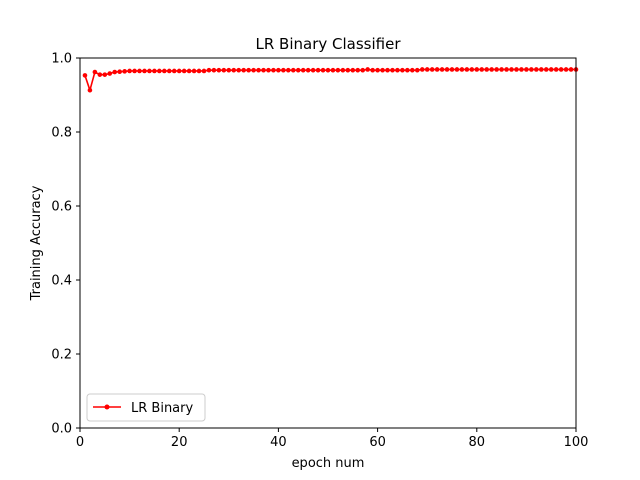 This screenshot has width=640, height=480. I want to click on x-tick-label: 0, so click(80, 442).